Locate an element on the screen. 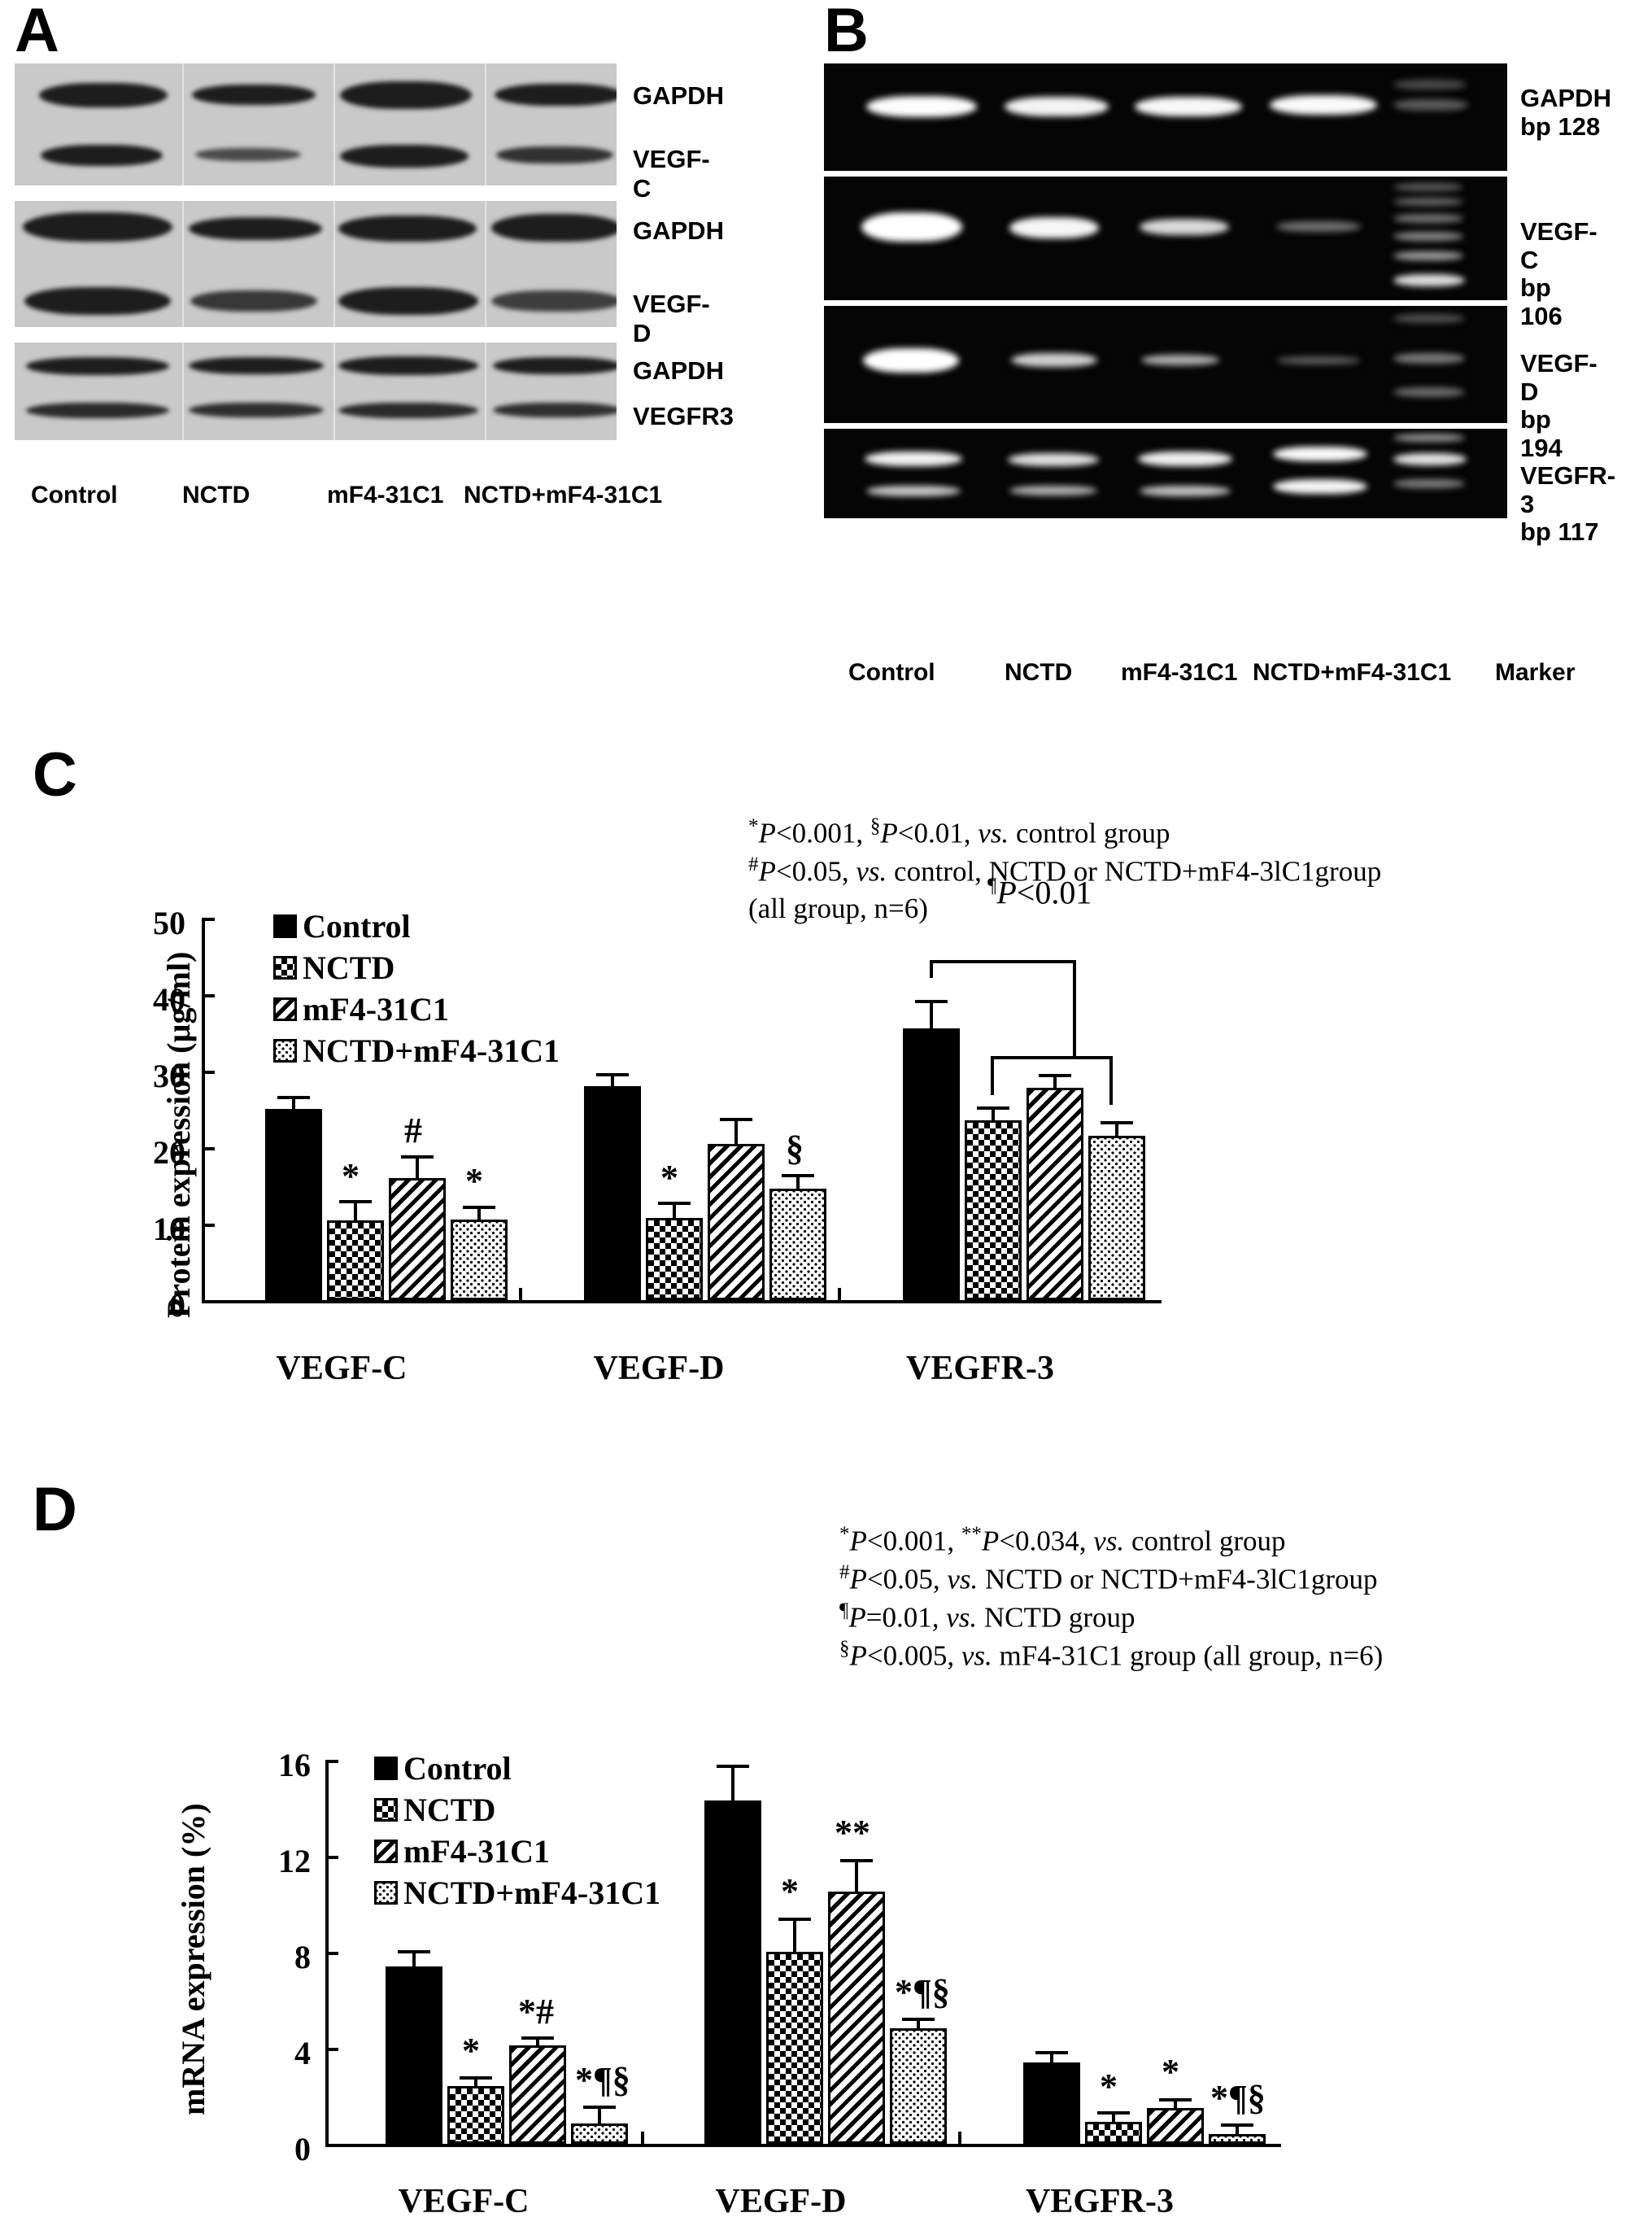 Image resolution: width=1652 pixels, height=2239 pixels. legend-swatch-mf431c1-icon is located at coordinates (386, 1851).